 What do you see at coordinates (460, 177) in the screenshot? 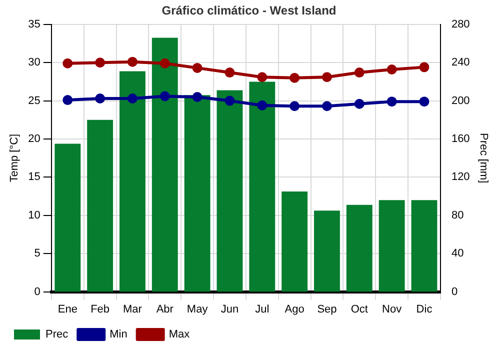
I see `y2-tick-label: 120` at bounding box center [460, 177].